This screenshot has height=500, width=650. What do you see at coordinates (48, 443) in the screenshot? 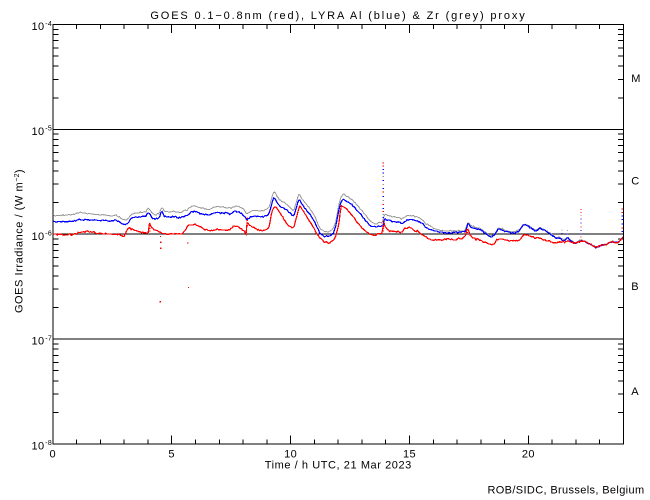
I see `svg-text: -8` at bounding box center [48, 443].